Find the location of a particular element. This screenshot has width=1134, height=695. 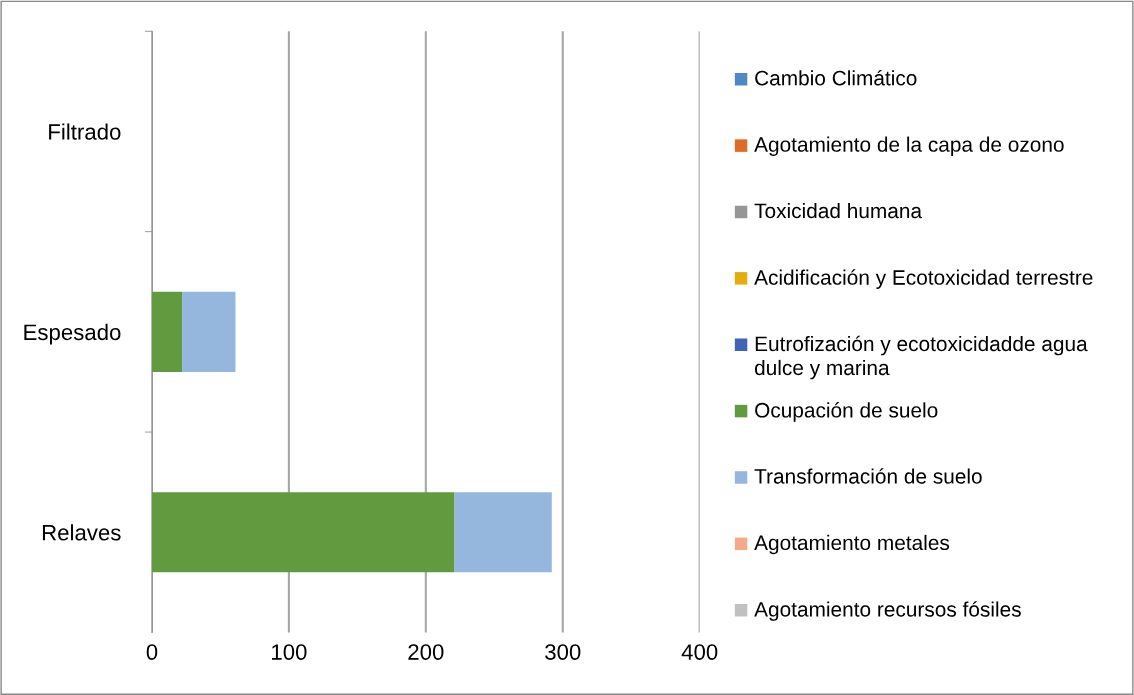

legend-label: Agotamiento de la capa de ozono is located at coordinates (909, 146).